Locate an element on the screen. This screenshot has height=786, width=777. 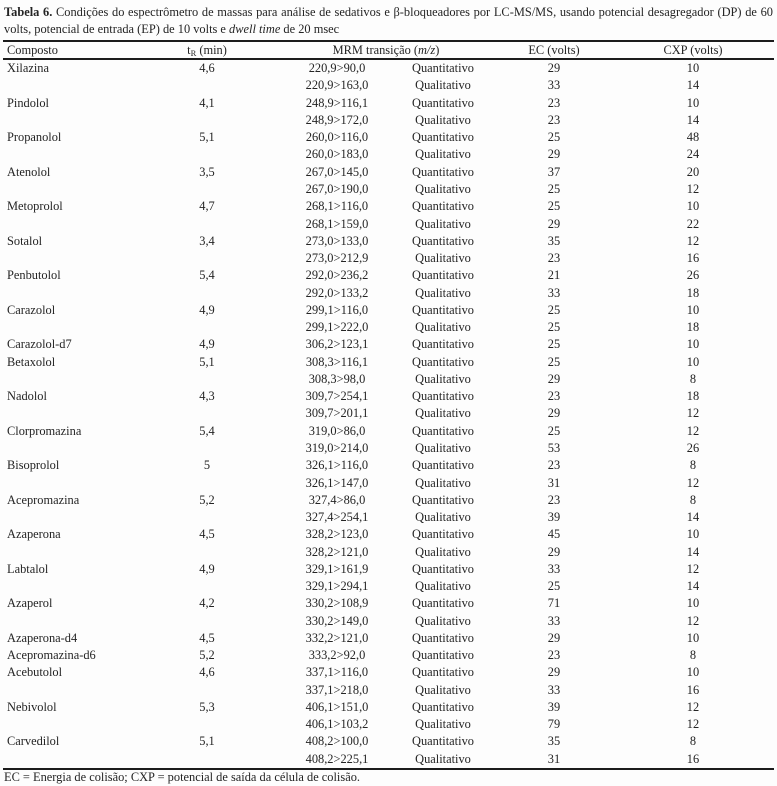
mrm-transition-value: 220,9>163,0 is located at coordinates (337, 85).